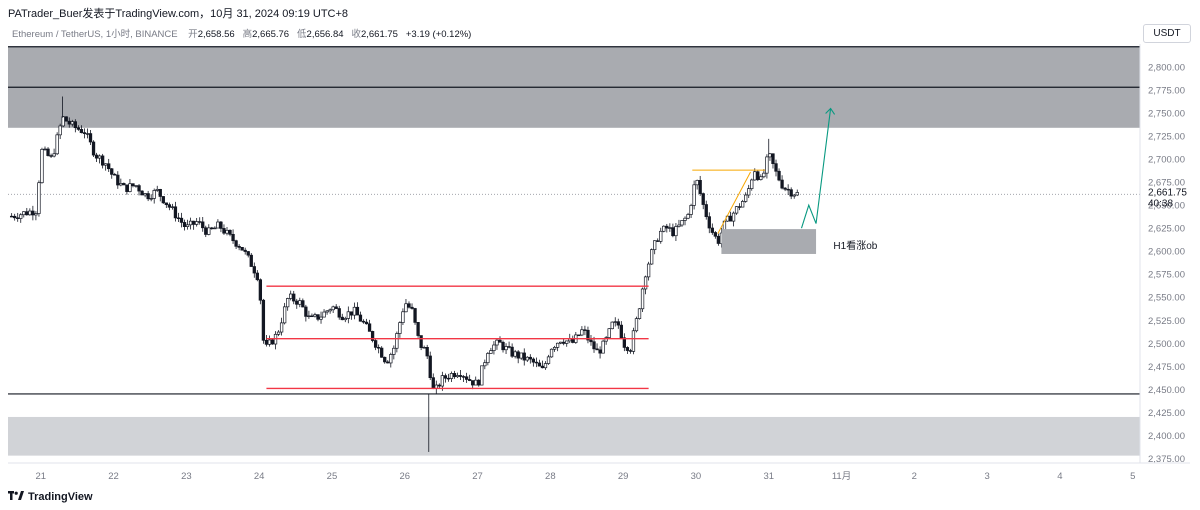 This screenshot has width=1200, height=510. What do you see at coordinates (1167, 33) in the screenshot?
I see `currency-button: USDT` at bounding box center [1167, 33].